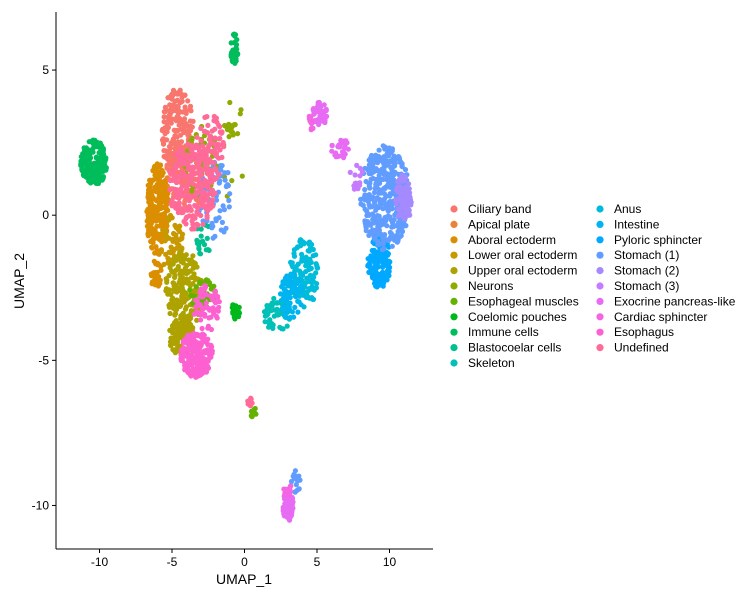 This screenshot has width=750, height=600. I want to click on legend-label: Apical plate, so click(499, 224).